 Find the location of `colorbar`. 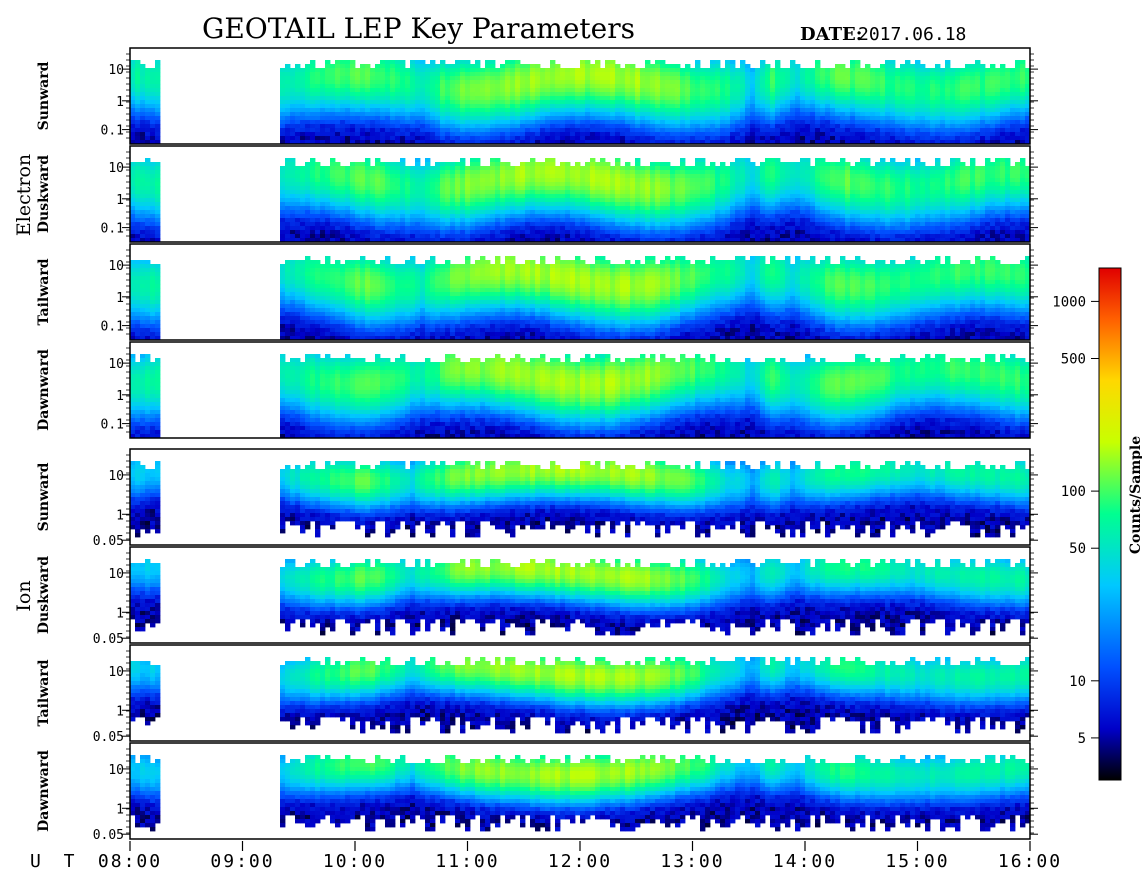

colorbar is located at coordinates (1110, 524).